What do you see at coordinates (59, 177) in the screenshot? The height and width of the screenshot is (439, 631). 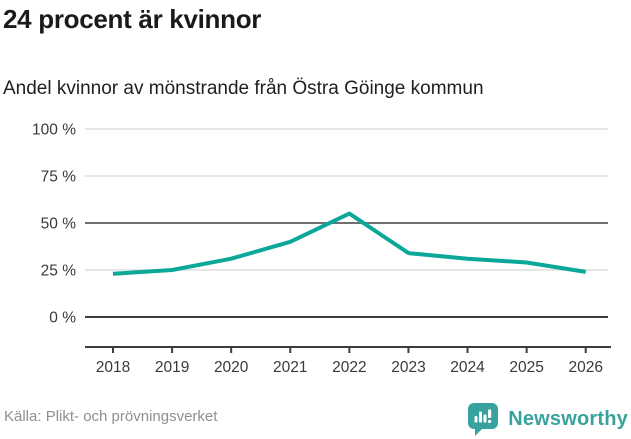 I see `y-tick-label: 75 %` at bounding box center [59, 177].